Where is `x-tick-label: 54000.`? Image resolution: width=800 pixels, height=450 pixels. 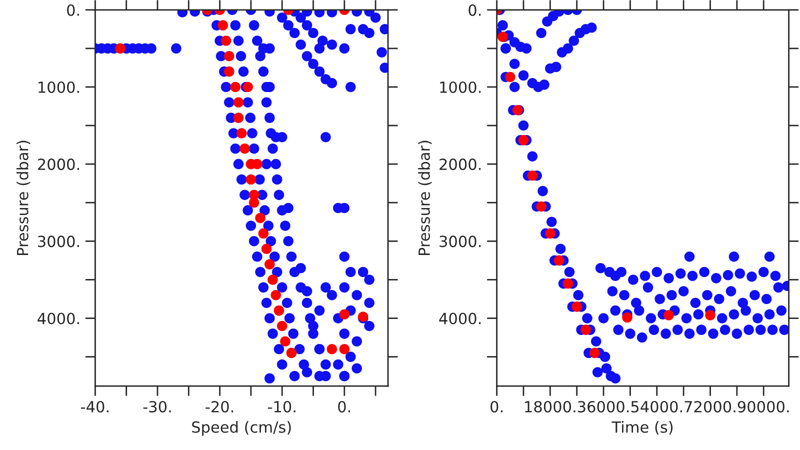 x-tick-label: 54000. is located at coordinates (656, 406).